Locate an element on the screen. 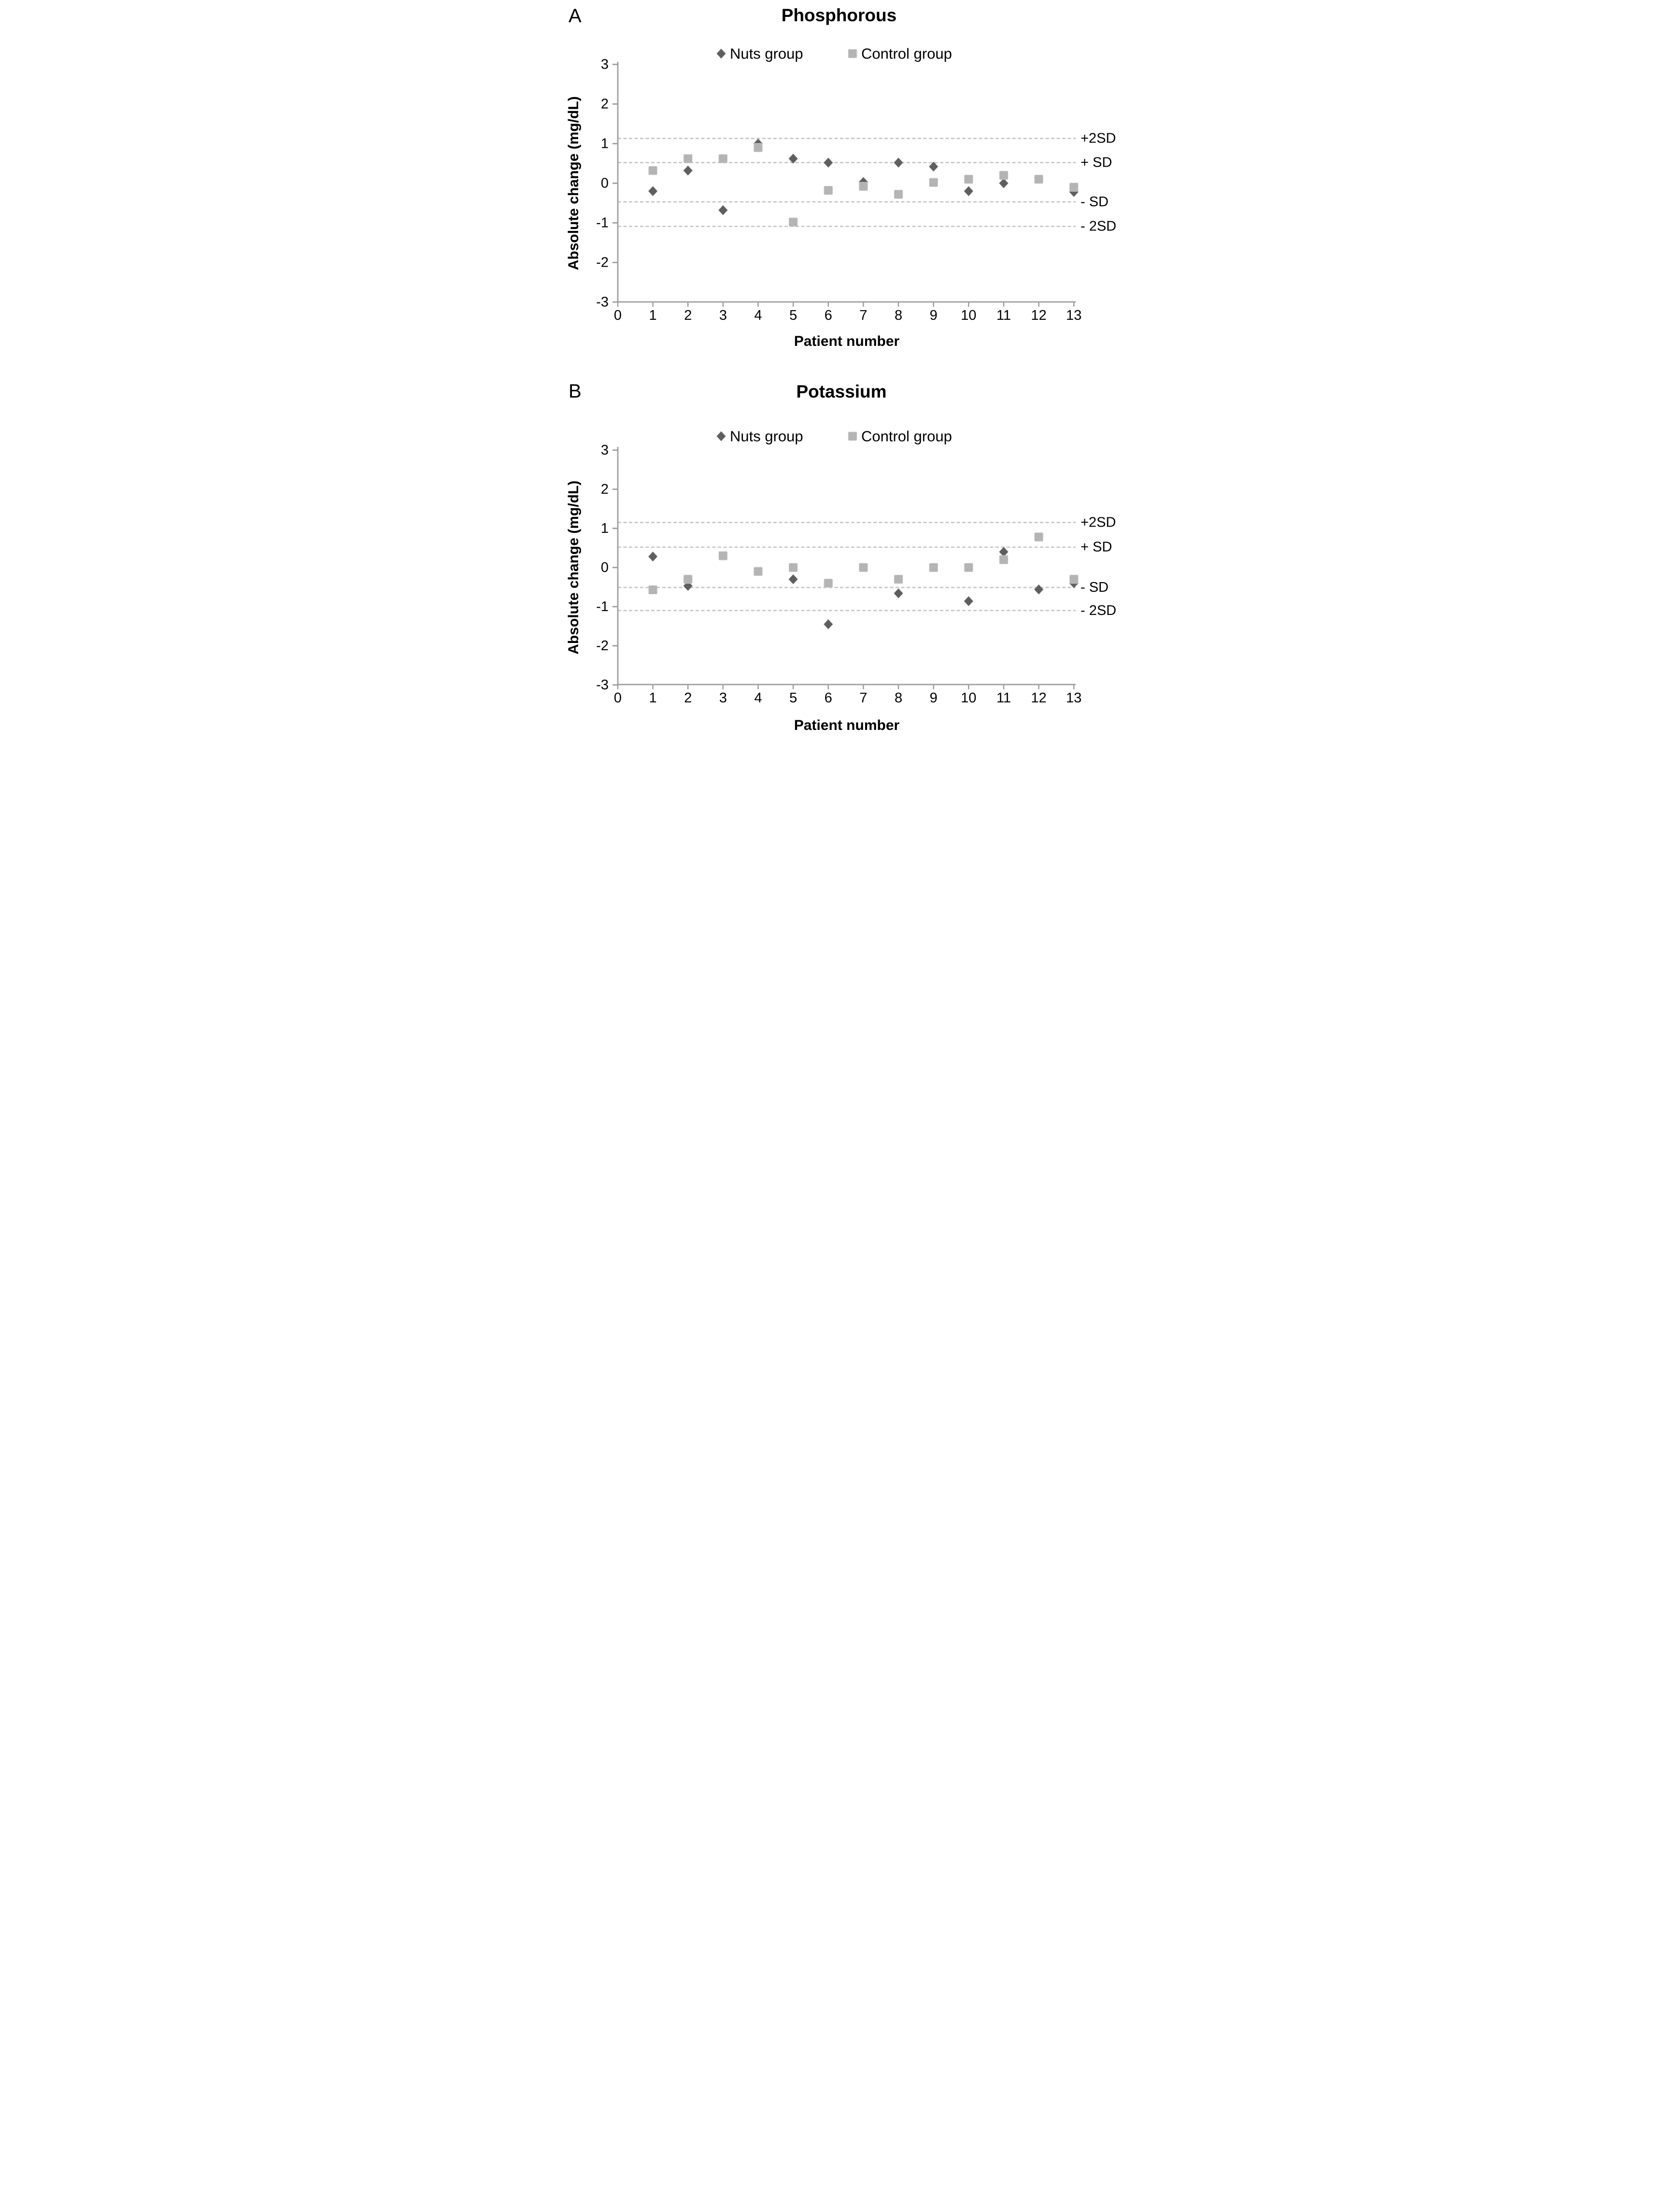 The image size is (1679, 2212). ref-line-label: - 2SD is located at coordinates (1099, 226).